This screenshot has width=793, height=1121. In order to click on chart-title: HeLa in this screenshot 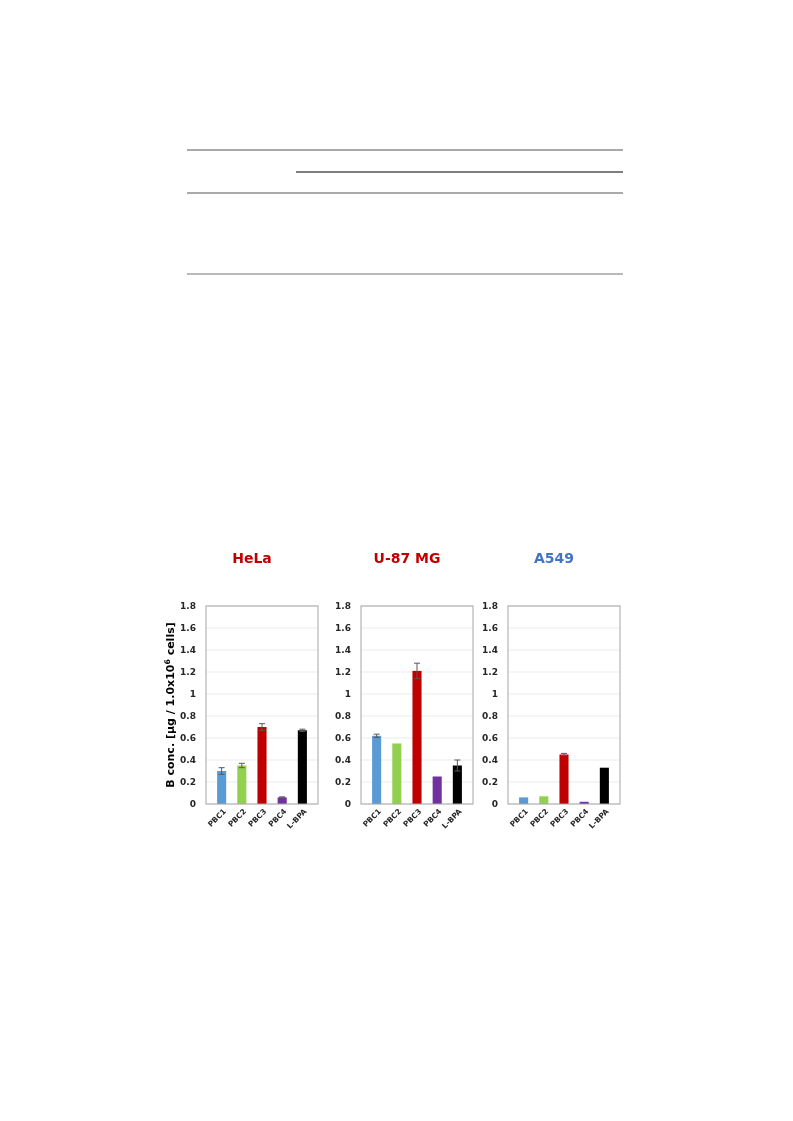, I will do `click(252, 558)`.